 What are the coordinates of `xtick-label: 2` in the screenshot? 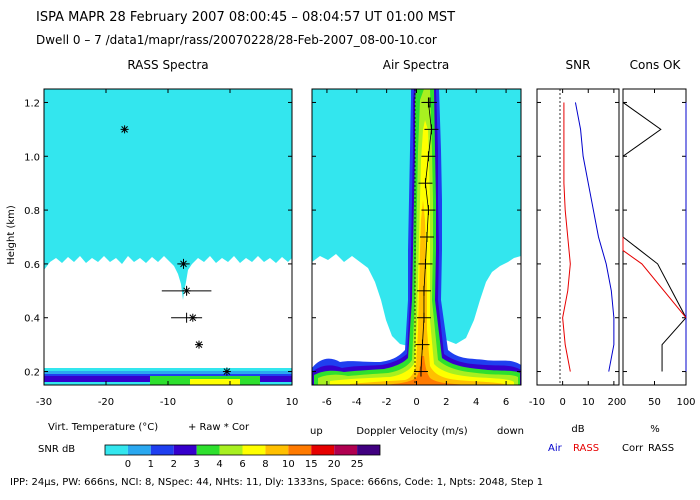 It's located at (446, 402).